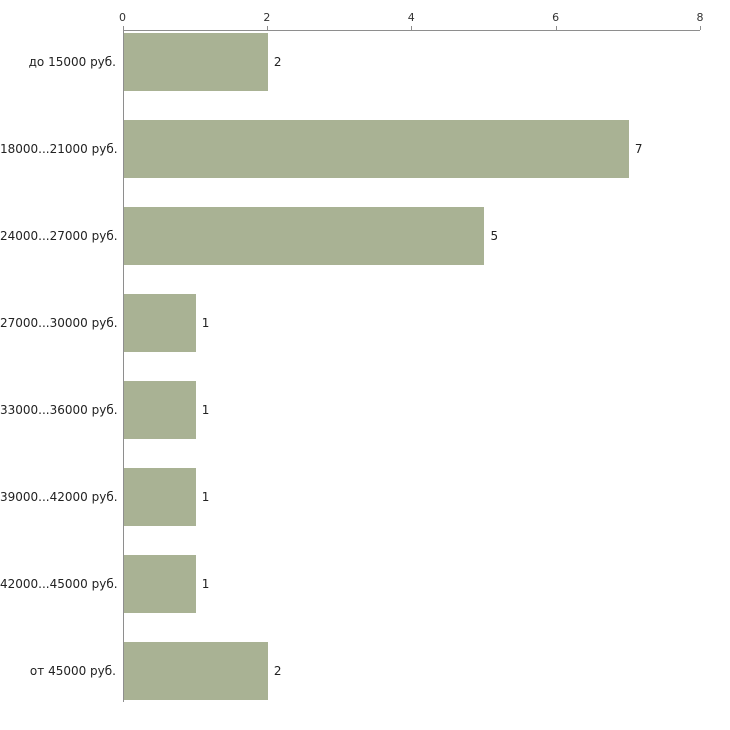 This screenshot has height=730, width=730. What do you see at coordinates (59, 149) in the screenshot?
I see `category-label: 18000...21000 руб.` at bounding box center [59, 149].